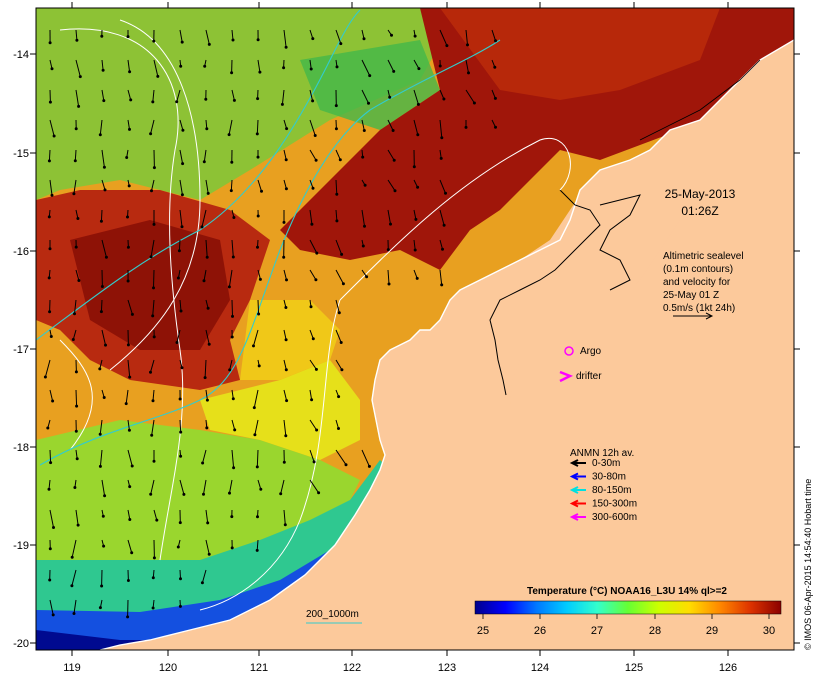 The width and height of the screenshot is (820, 680). What do you see at coordinates (597, 631) in the screenshot?
I see `colorbar-tick-label: 27` at bounding box center [597, 631].